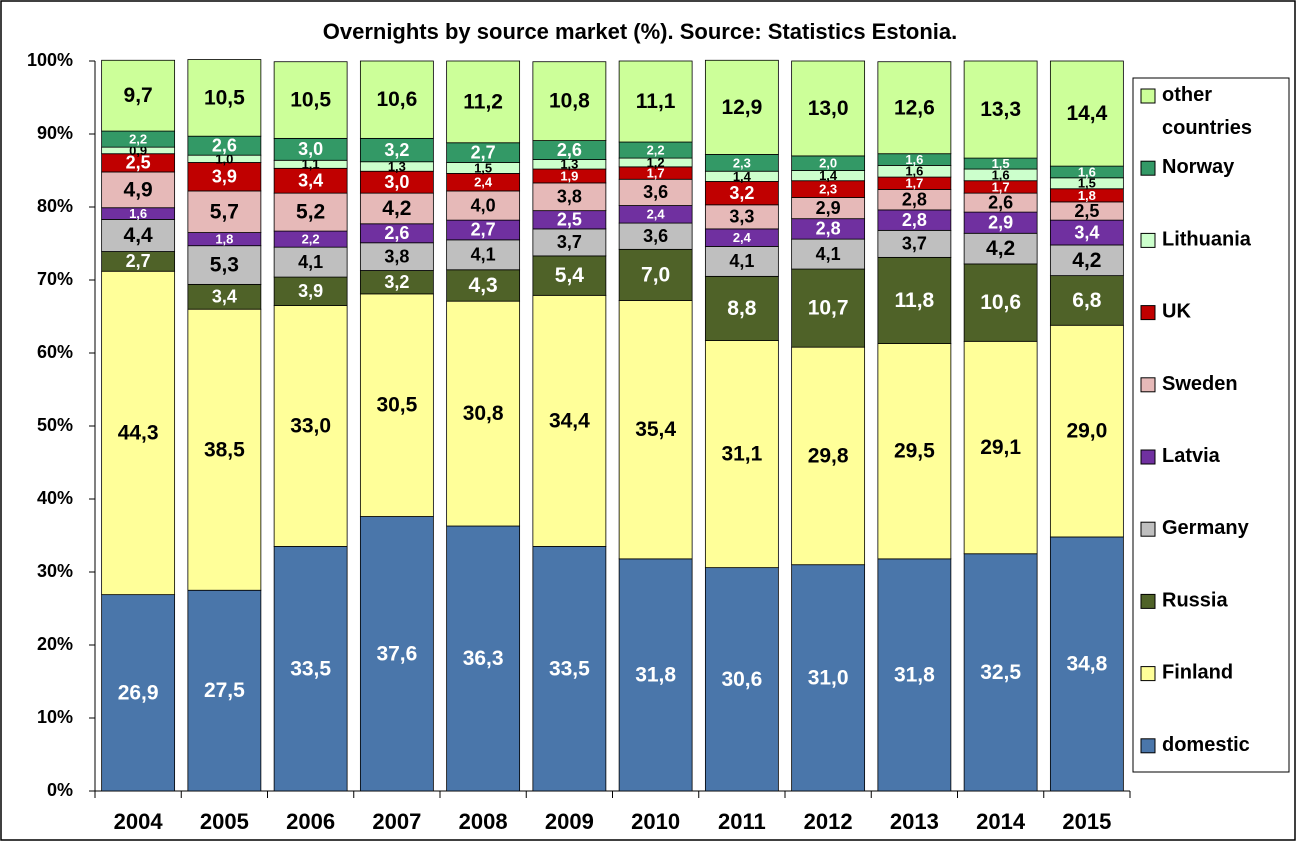  Describe the element at coordinates (915, 300) in the screenshot. I see `value-label: 11,8` at that location.